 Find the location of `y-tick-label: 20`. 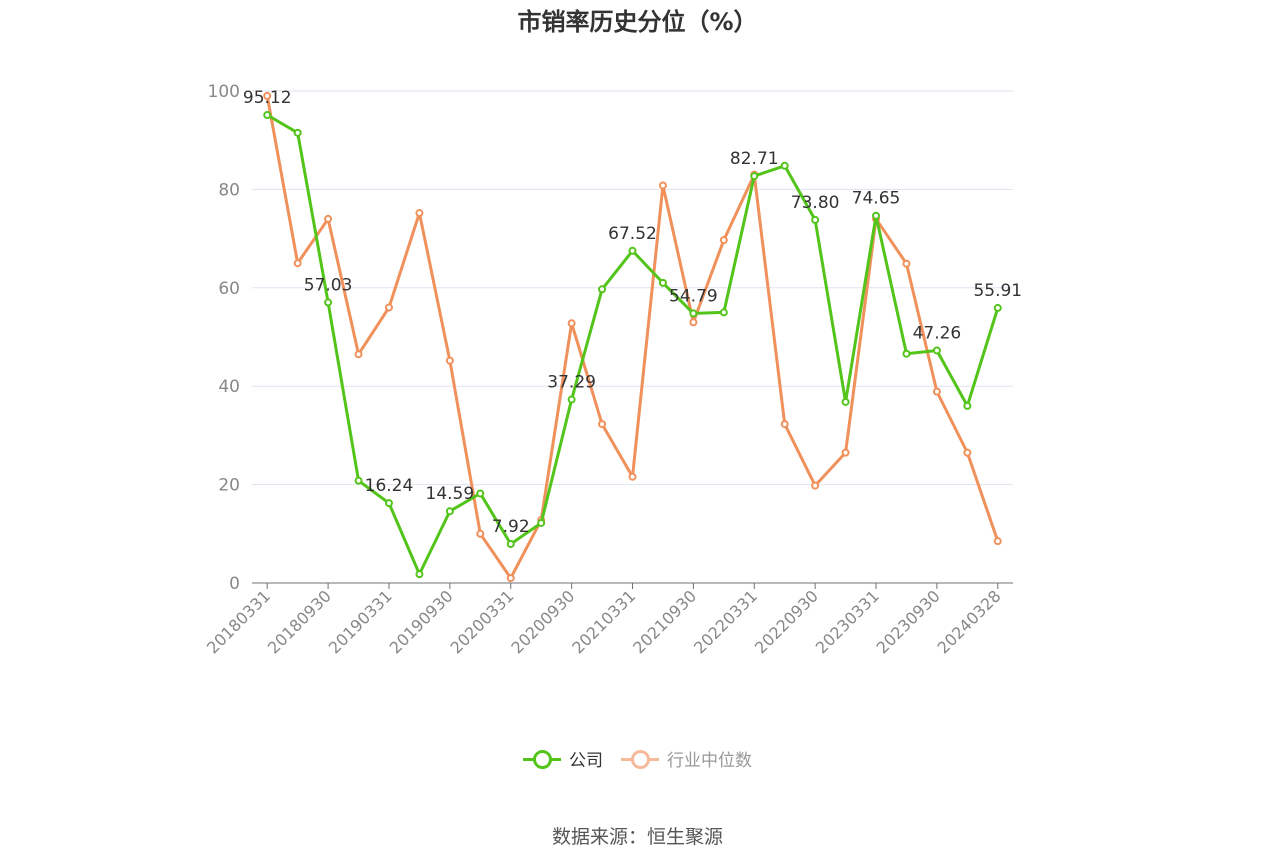

y-tick-label: 20 is located at coordinates (229, 486).